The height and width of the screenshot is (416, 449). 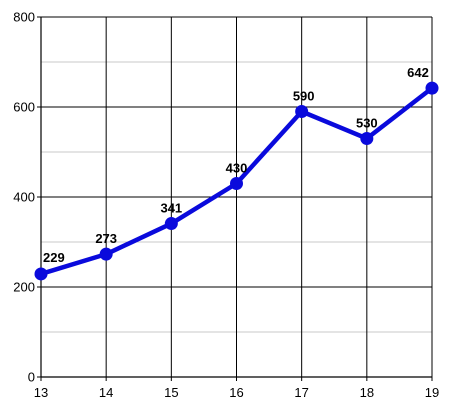 I want to click on y-tick-label: 600, so click(x=24, y=107).